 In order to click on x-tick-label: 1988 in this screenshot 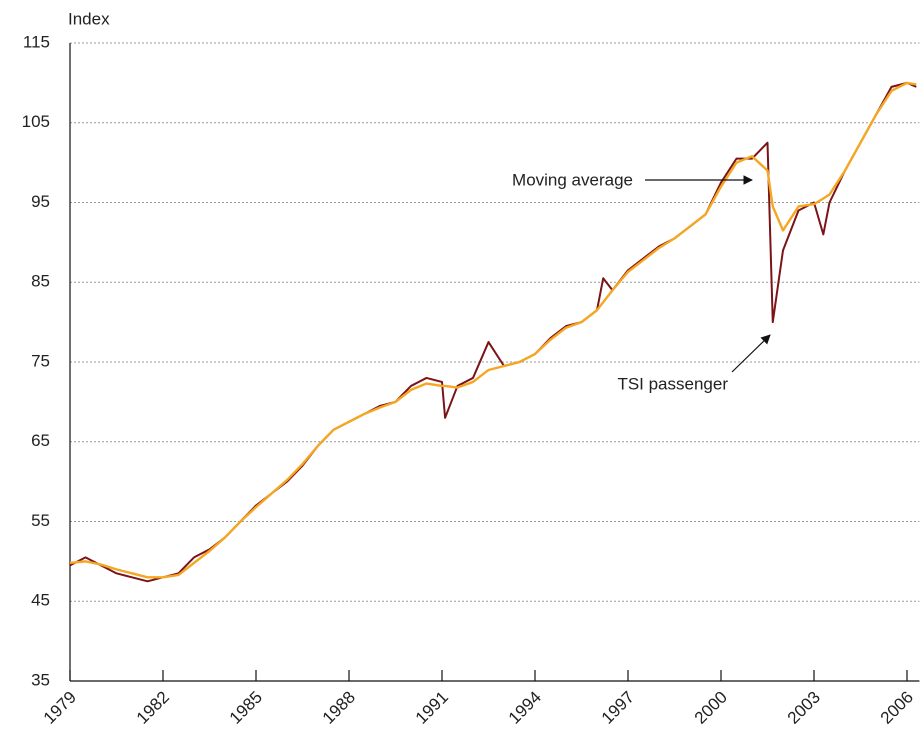, I will do `click(339, 708)`.